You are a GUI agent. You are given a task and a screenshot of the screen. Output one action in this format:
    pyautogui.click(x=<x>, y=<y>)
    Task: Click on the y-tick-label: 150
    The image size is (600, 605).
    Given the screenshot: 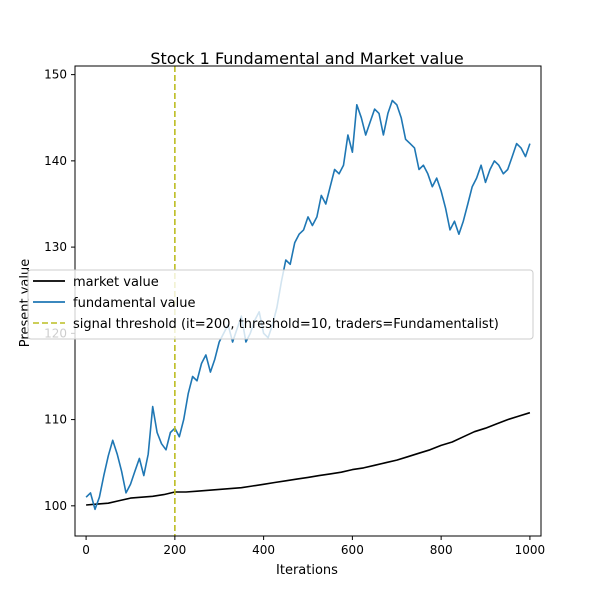 What is the action you would take?
    pyautogui.click(x=55, y=75)
    